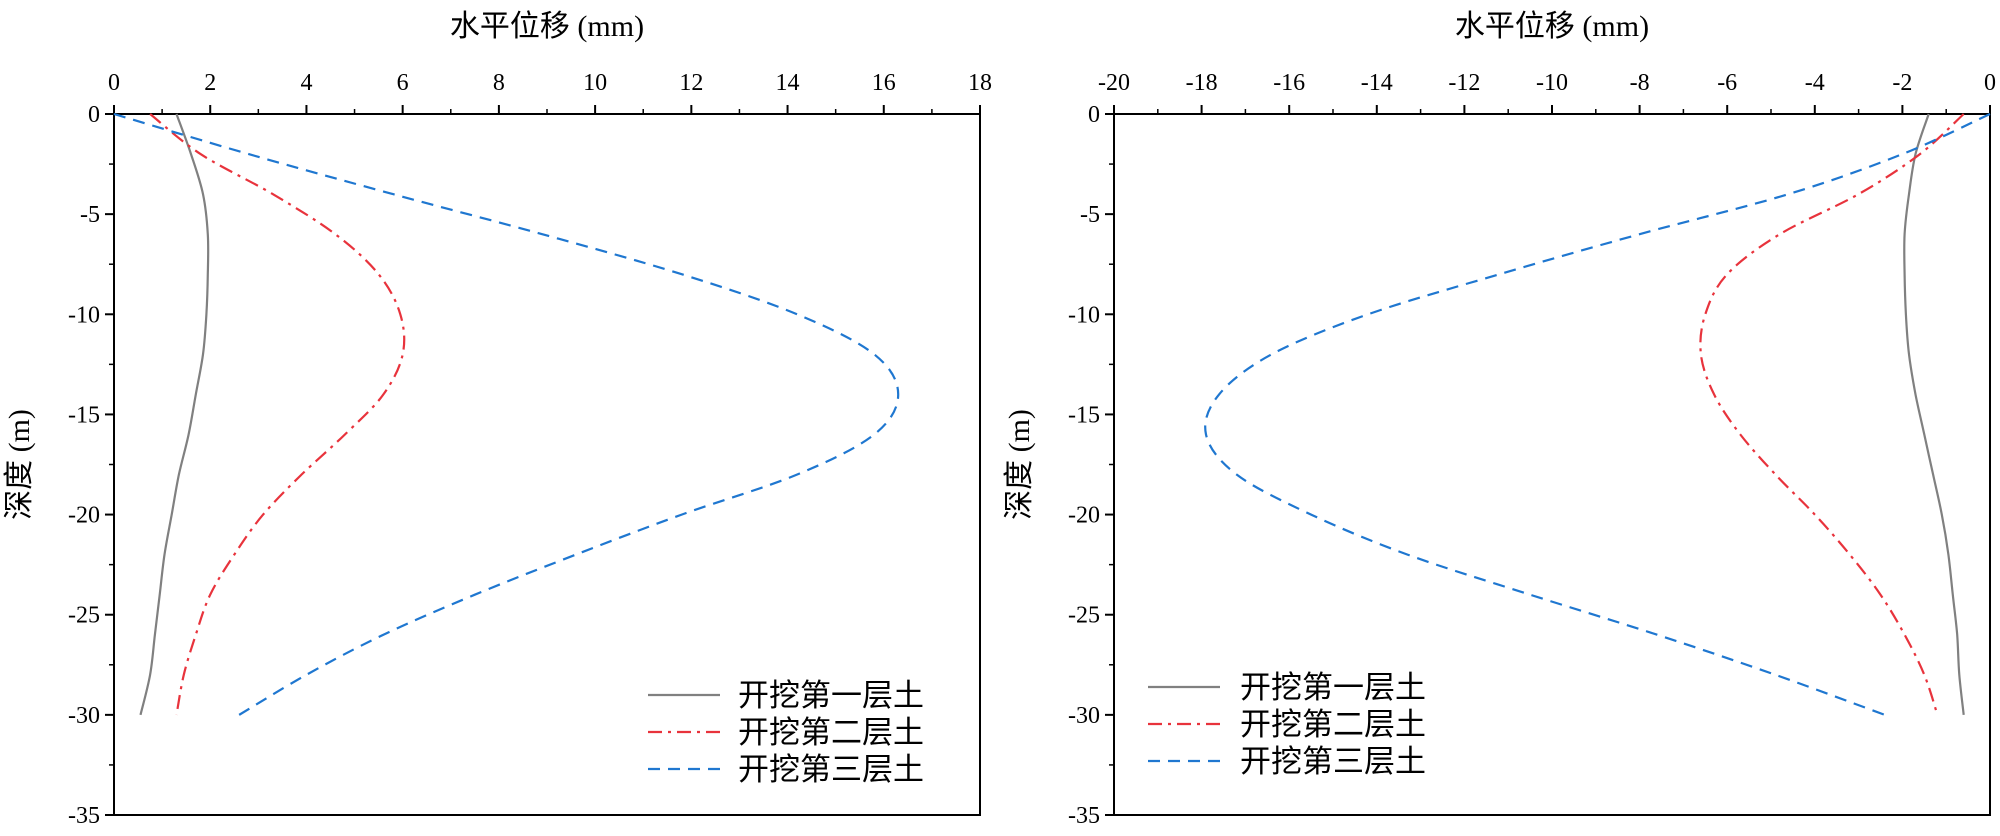  Describe the element at coordinates (1902, 83) in the screenshot. I see `x-tick-label: -2` at that location.